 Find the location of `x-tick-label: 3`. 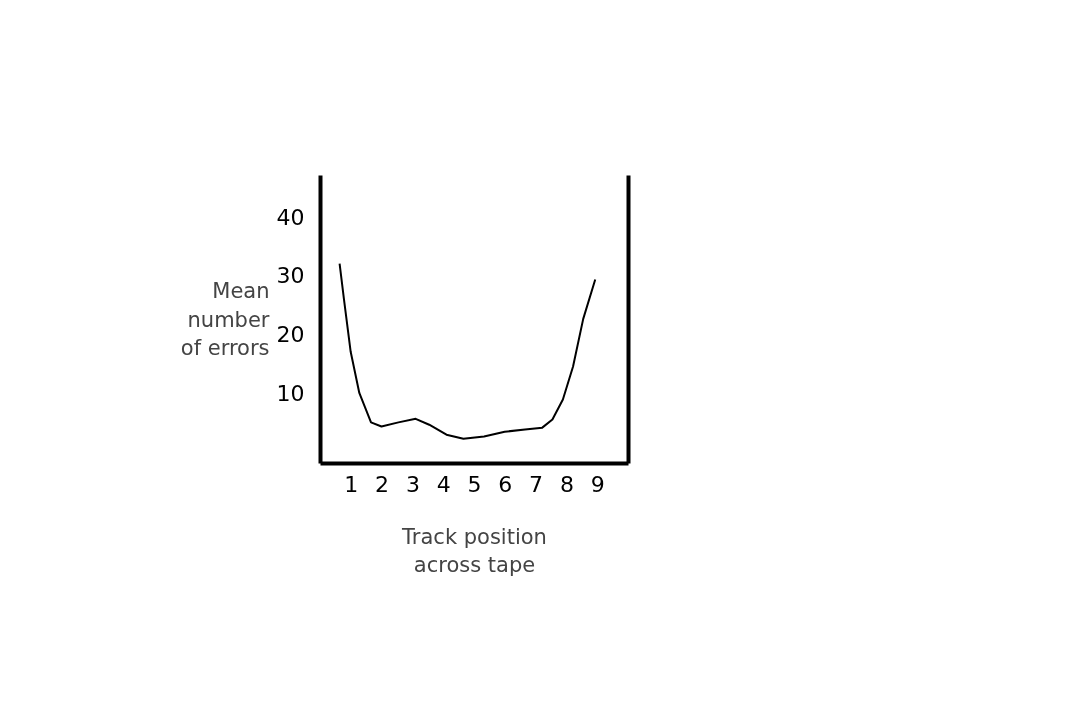

x-tick-label: 3 is located at coordinates (412, 484).